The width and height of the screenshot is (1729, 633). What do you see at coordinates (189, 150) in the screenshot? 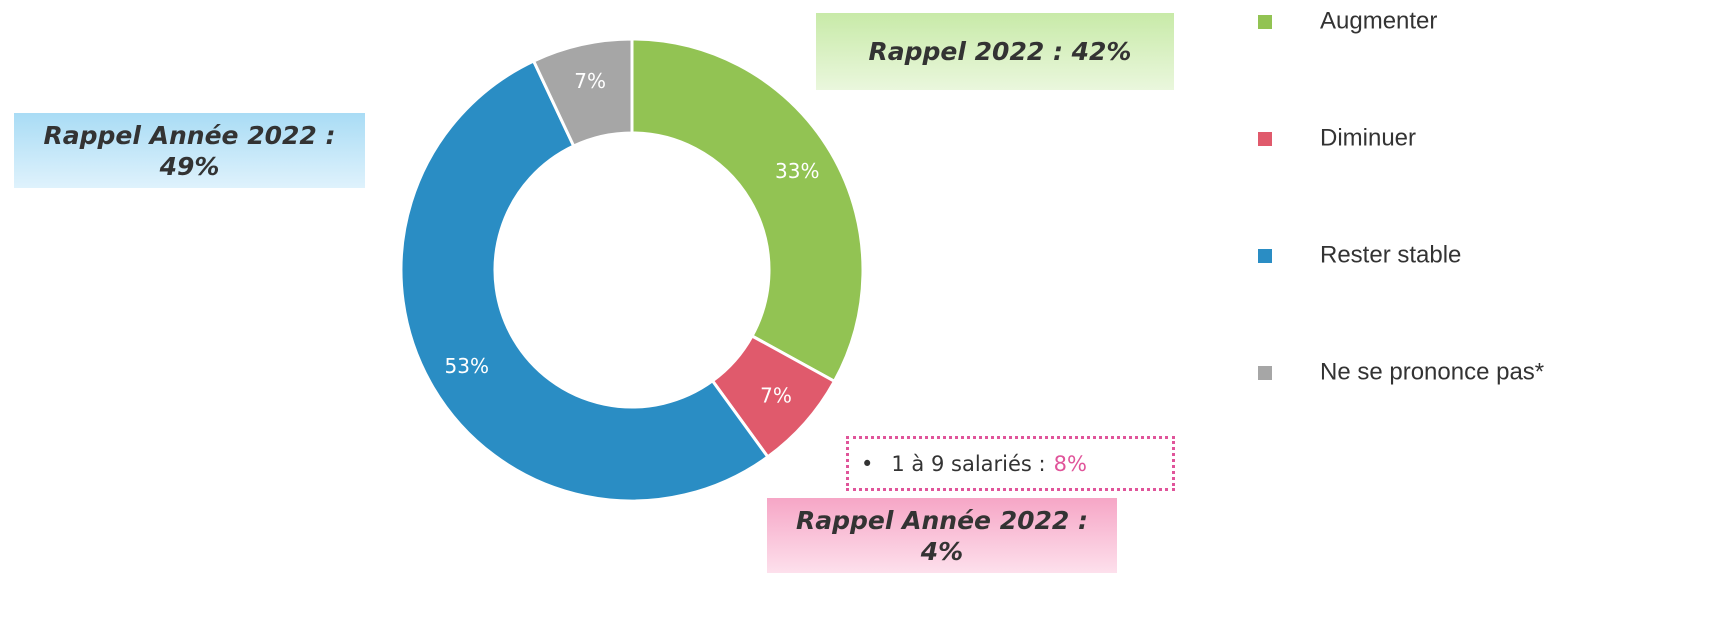
I see `annotation: Rappel Année 2022 : 49%` at bounding box center [189, 150].